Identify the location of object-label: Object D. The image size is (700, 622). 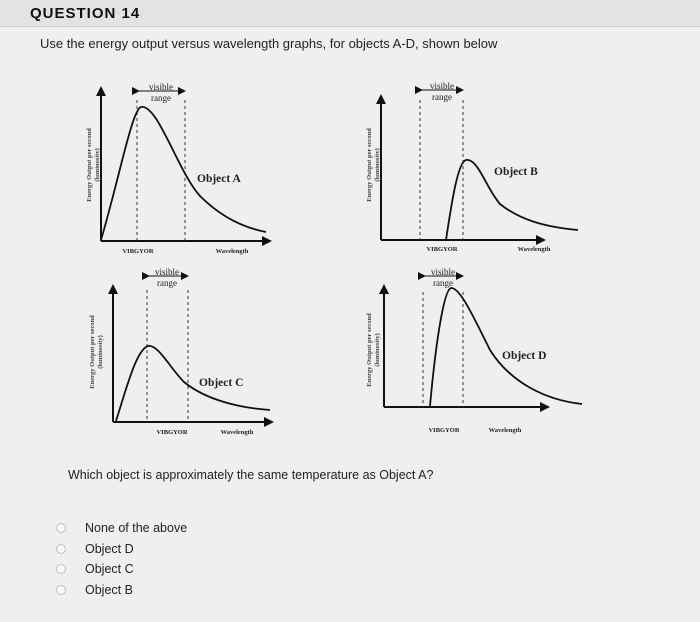
(524, 356).